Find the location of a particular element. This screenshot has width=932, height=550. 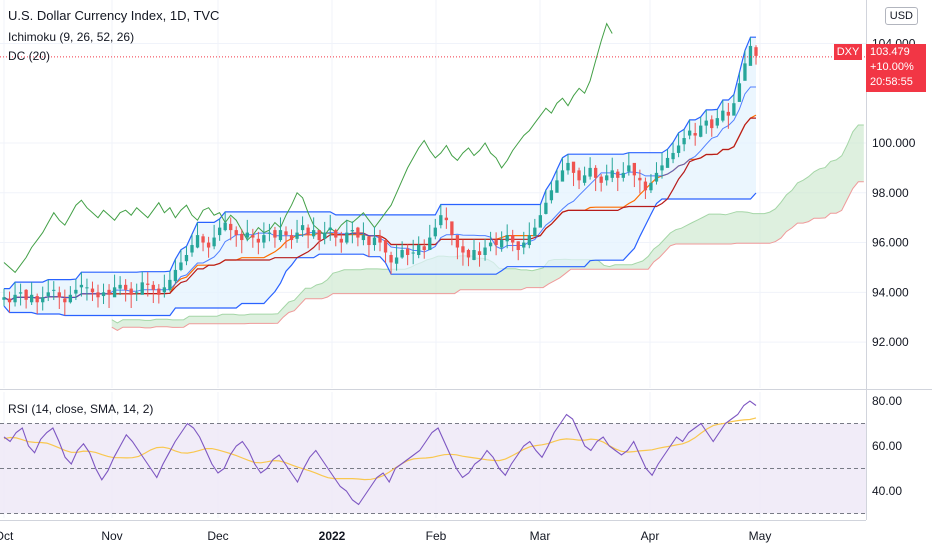

time-axis: Oct Nov Dec 2022 Feb Mar Apr May is located at coordinates (385, 536).